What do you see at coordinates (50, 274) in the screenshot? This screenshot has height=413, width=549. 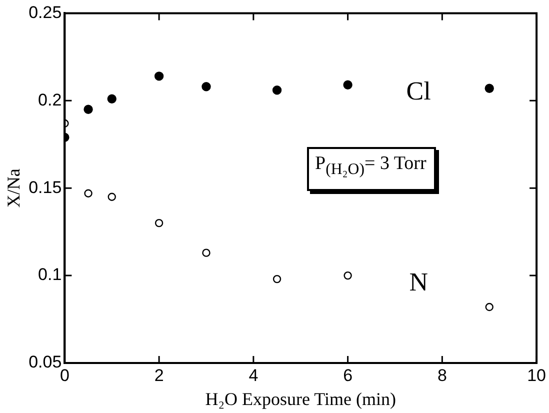 I see `y-tick-label: 0.1` at bounding box center [50, 274].